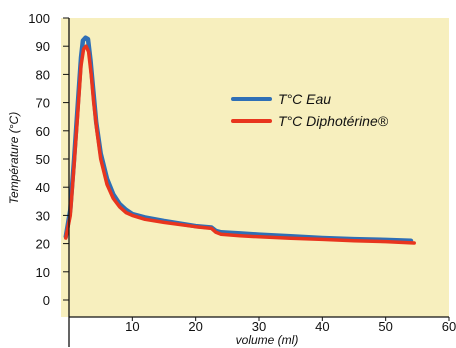 This screenshot has height=348, width=456. What do you see at coordinates (43, 187) in the screenshot?
I see `y-tick-label: 40` at bounding box center [43, 187].